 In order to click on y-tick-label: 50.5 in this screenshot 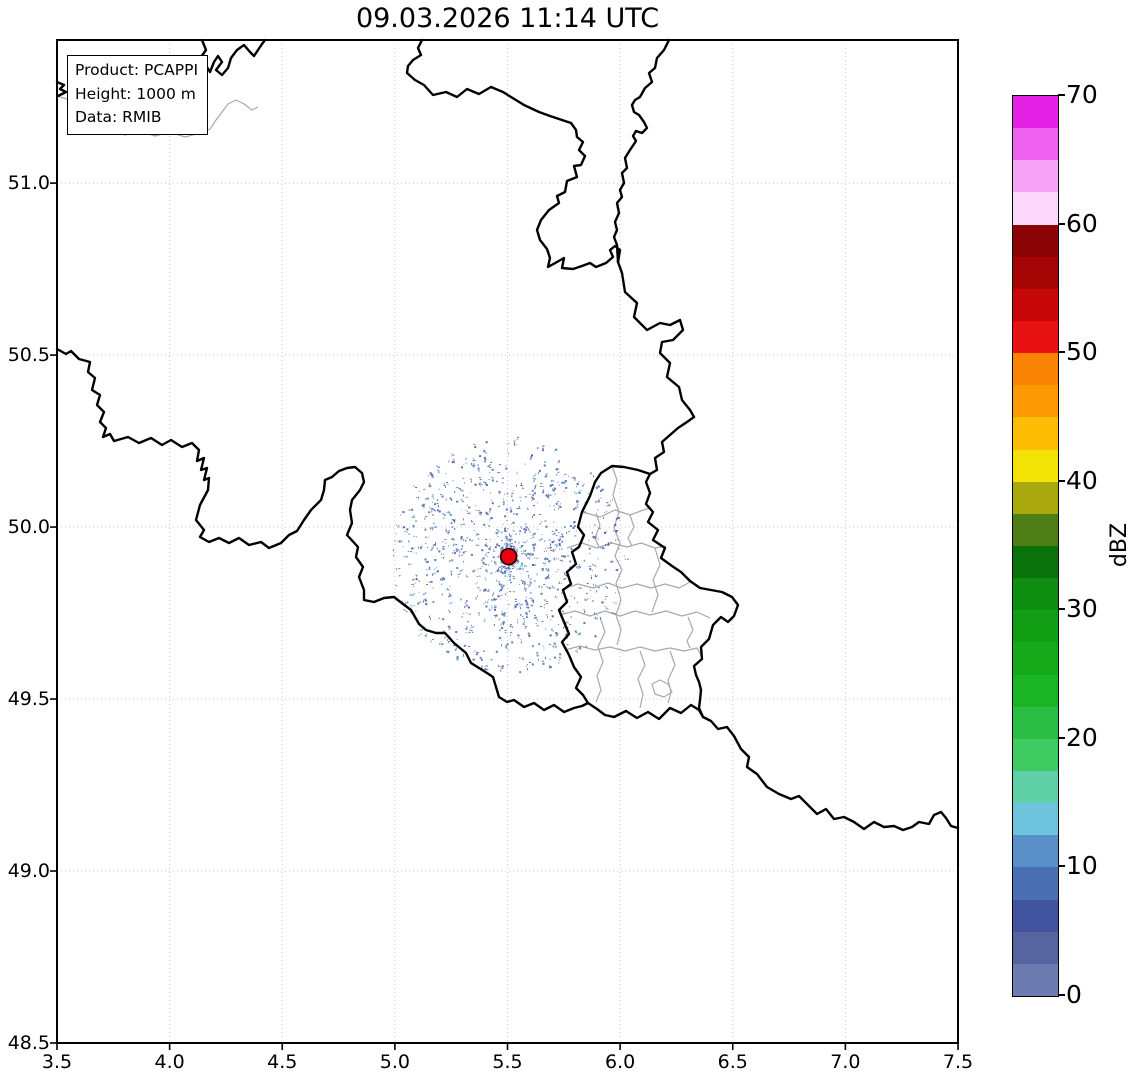, I will do `click(28, 355)`.